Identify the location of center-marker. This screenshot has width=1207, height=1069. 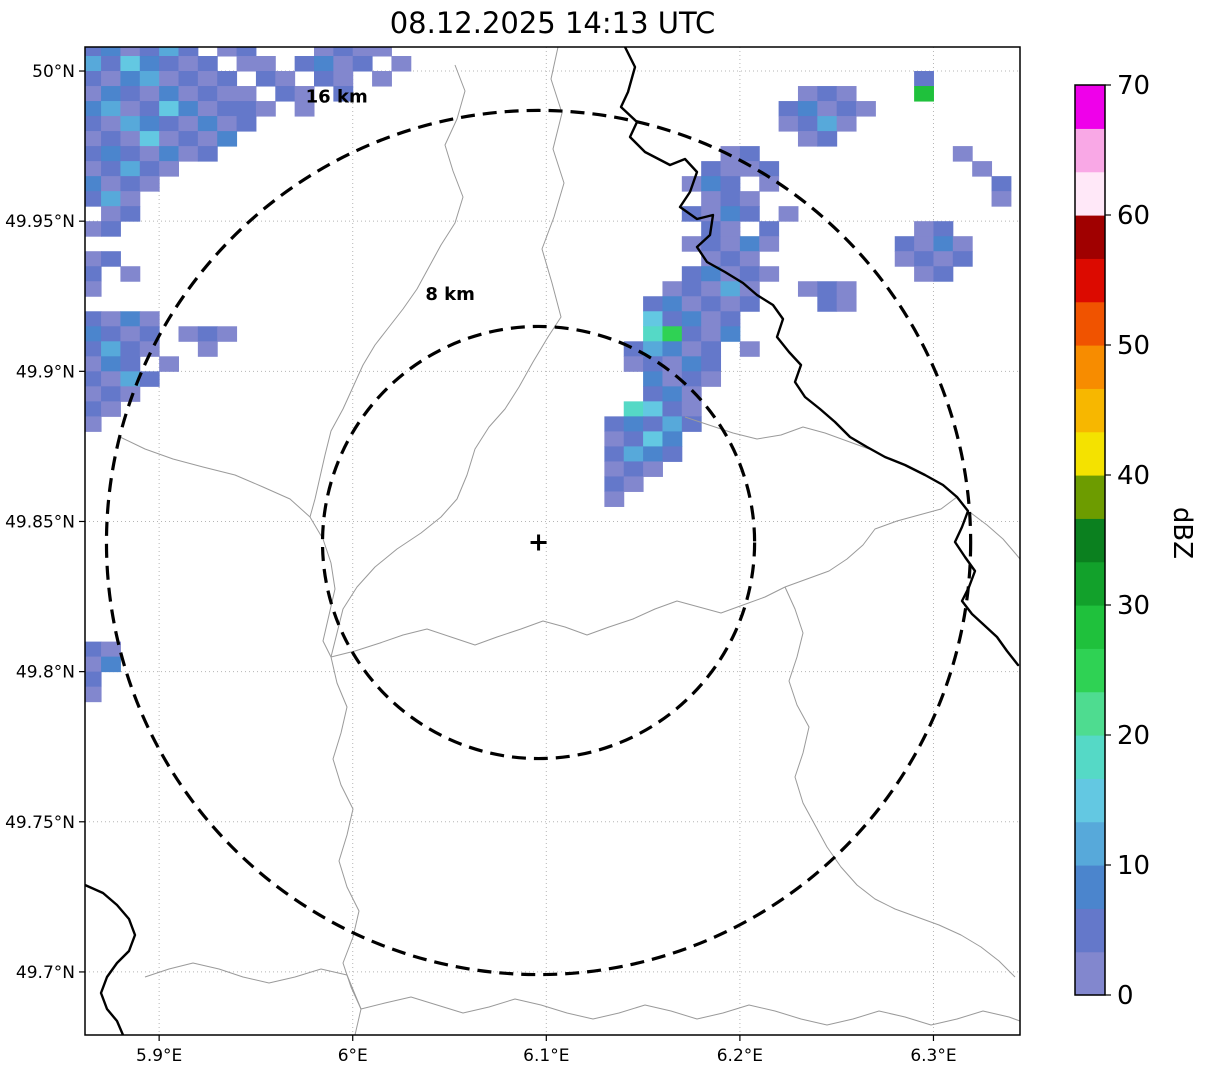
(538, 542).